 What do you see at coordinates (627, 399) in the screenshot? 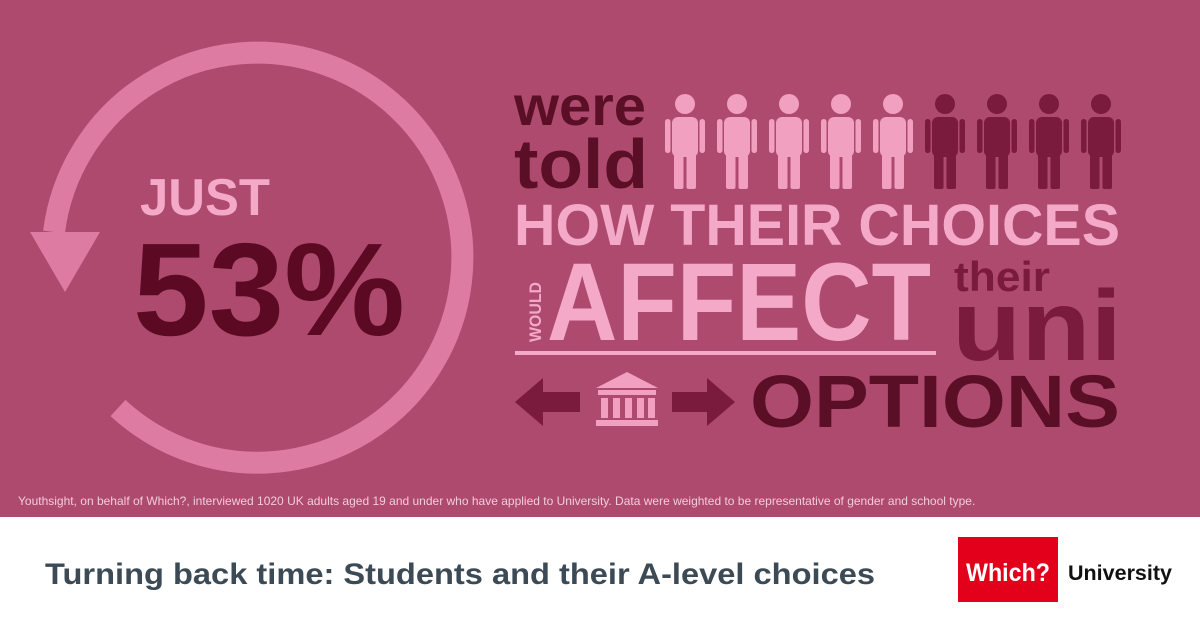
I see `building-icon` at bounding box center [627, 399].